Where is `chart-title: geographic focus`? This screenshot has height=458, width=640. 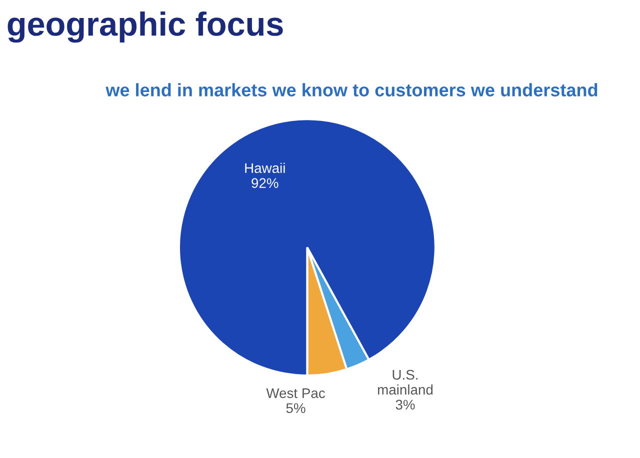
chart-title: geographic focus is located at coordinates (145, 27).